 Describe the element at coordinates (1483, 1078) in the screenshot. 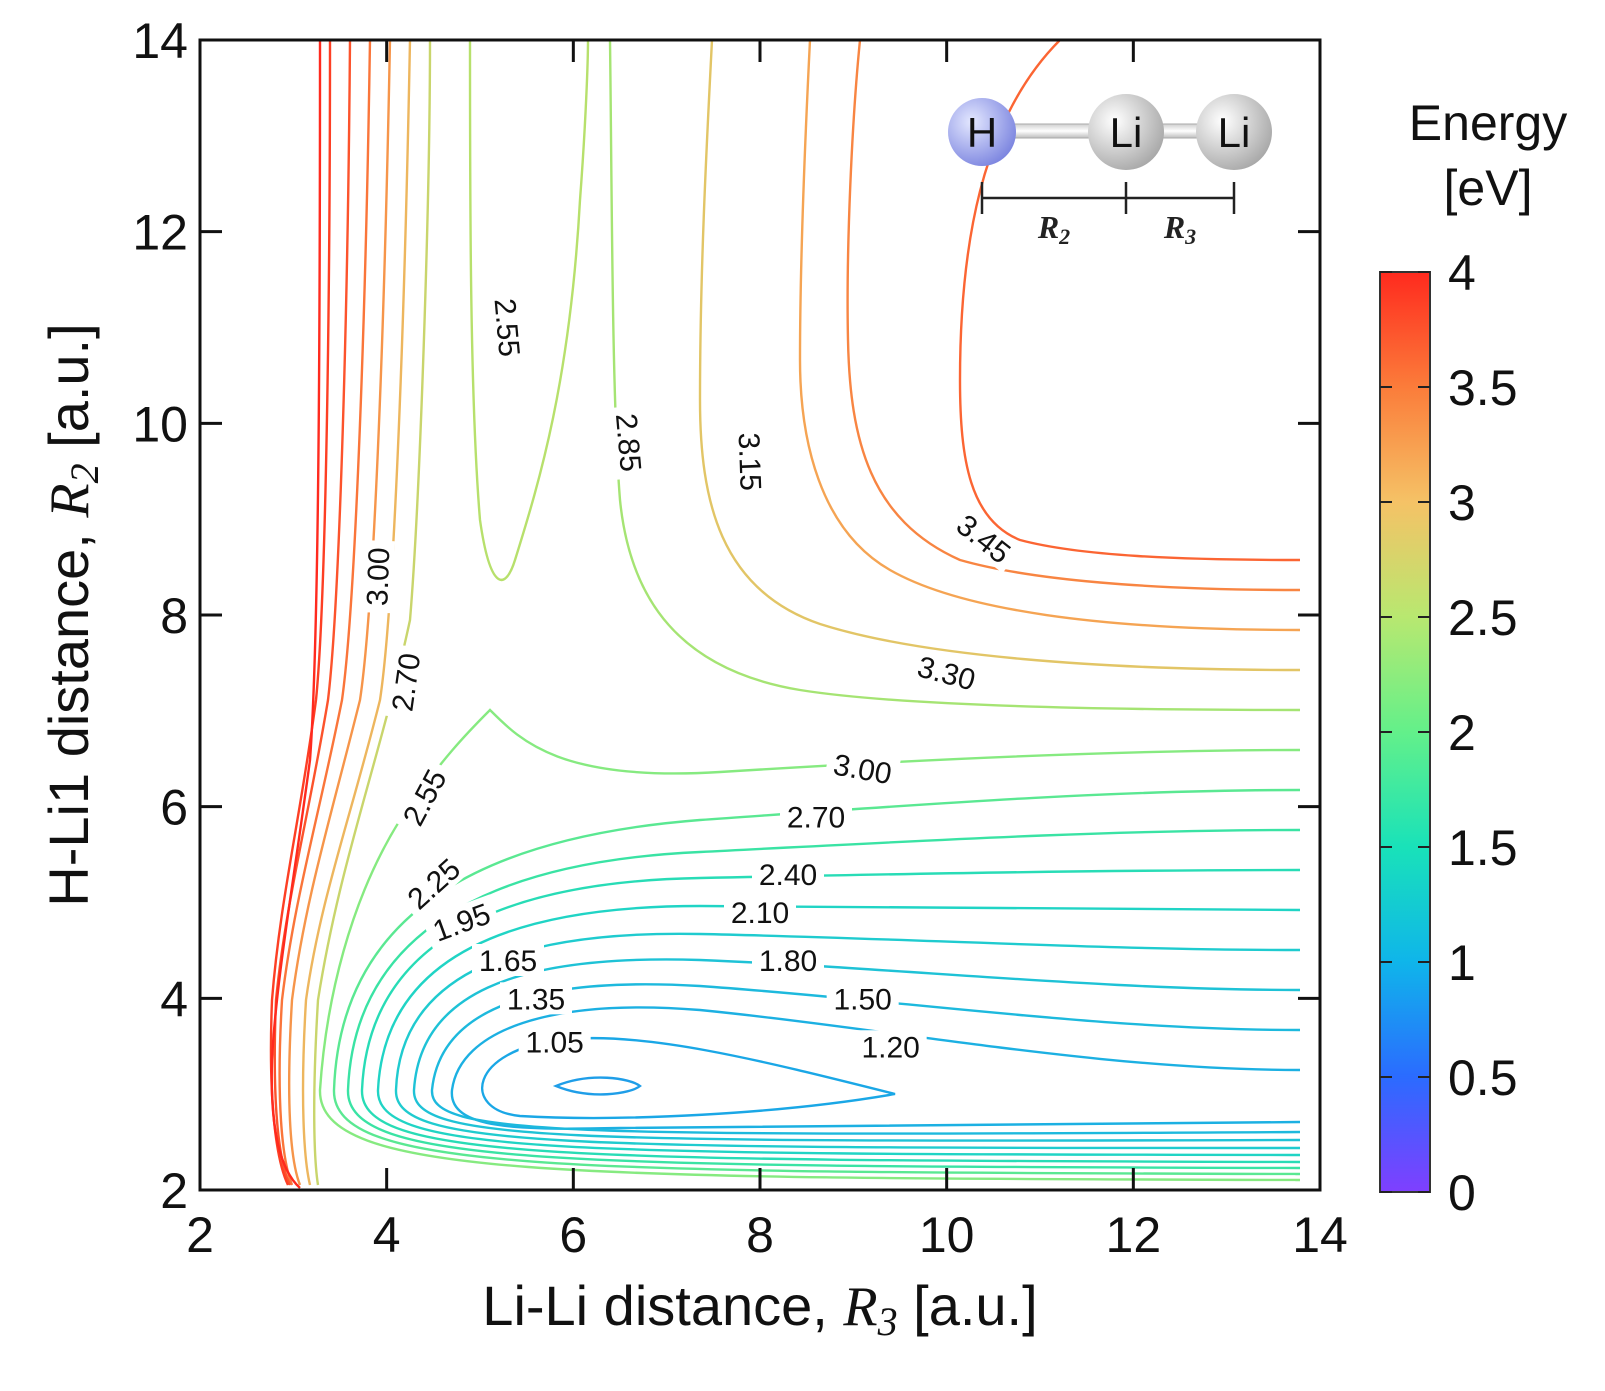

I see `colorbar-tick-label: 0.5` at that location.